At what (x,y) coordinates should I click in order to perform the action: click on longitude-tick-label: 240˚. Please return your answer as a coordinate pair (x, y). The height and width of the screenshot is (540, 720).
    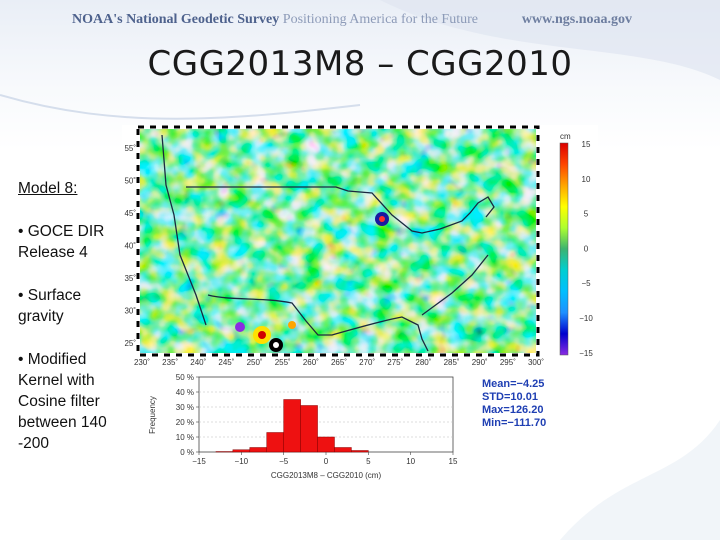
    Looking at the image, I should click on (198, 362).